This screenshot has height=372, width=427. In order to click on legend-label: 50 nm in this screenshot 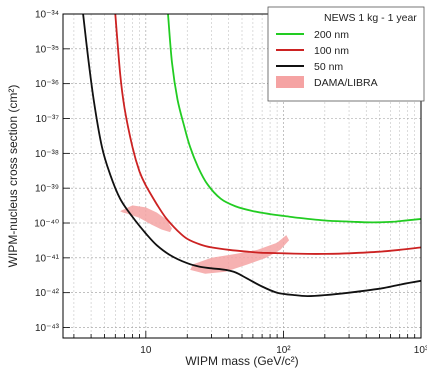, I will do `click(328, 67)`.